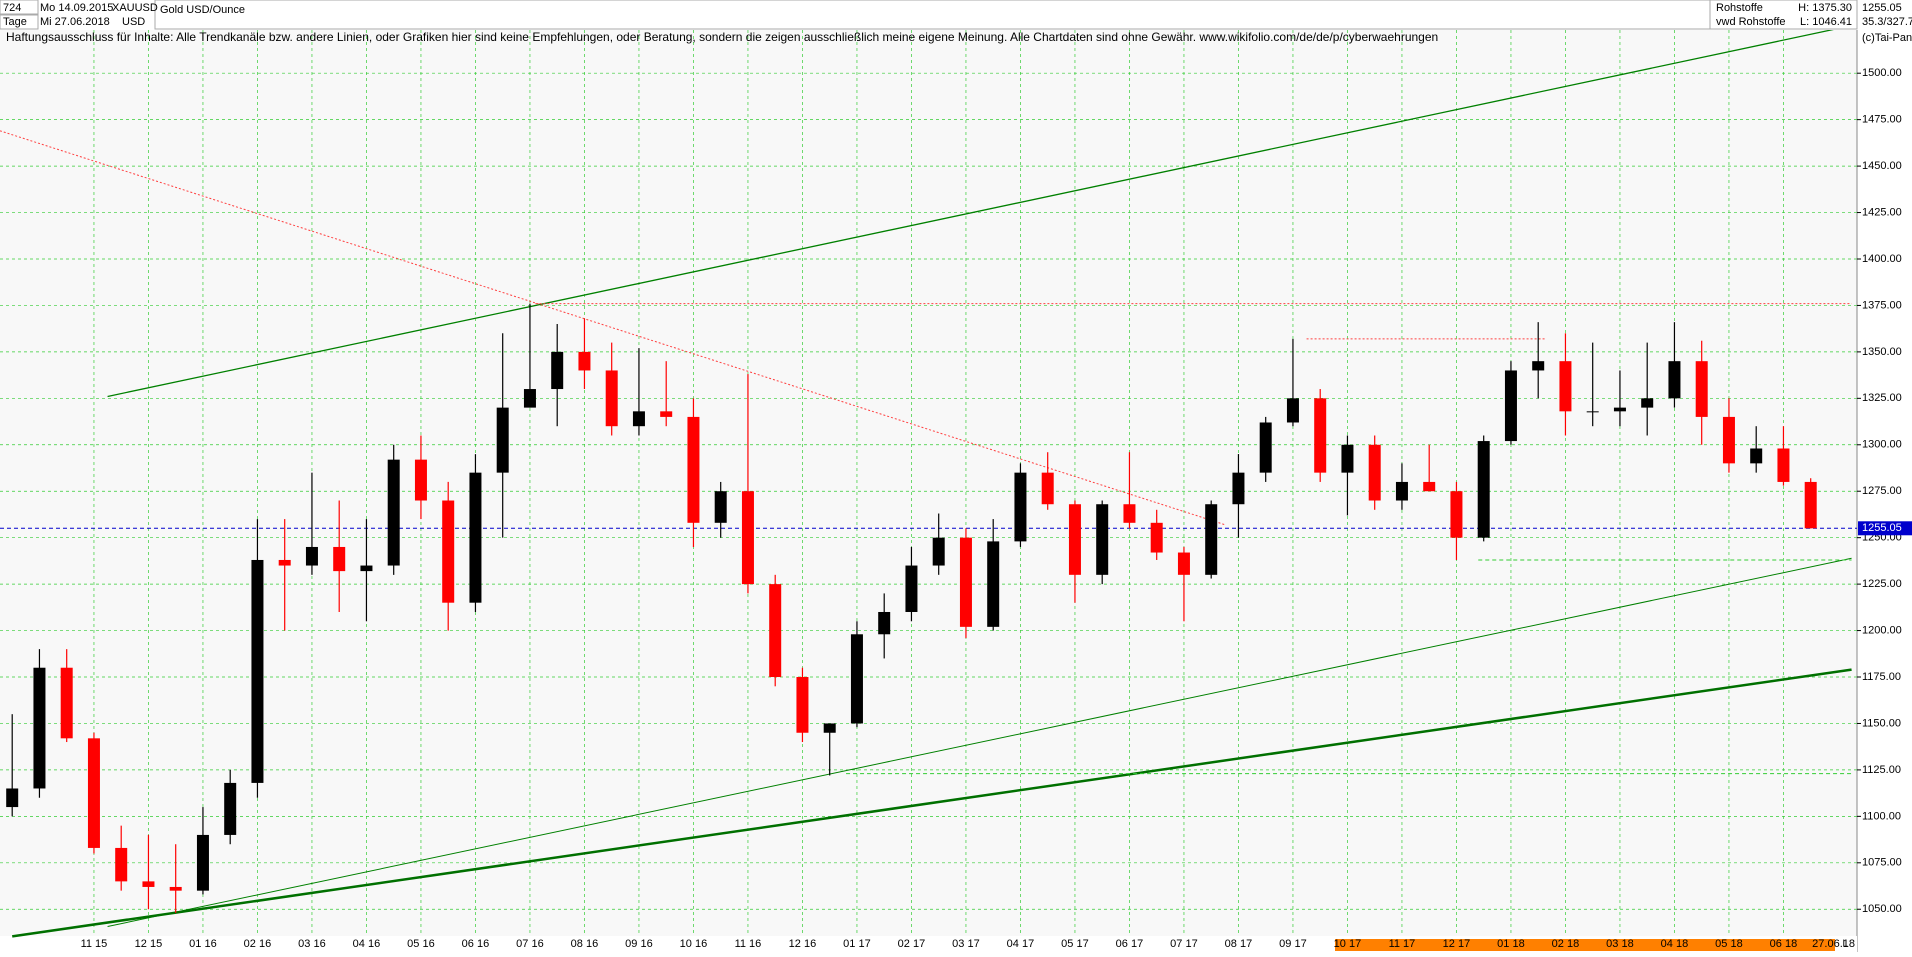 Image resolution: width=1912 pixels, height=957 pixels. I want to click on x-tick-label: 03 17, so click(966, 944).